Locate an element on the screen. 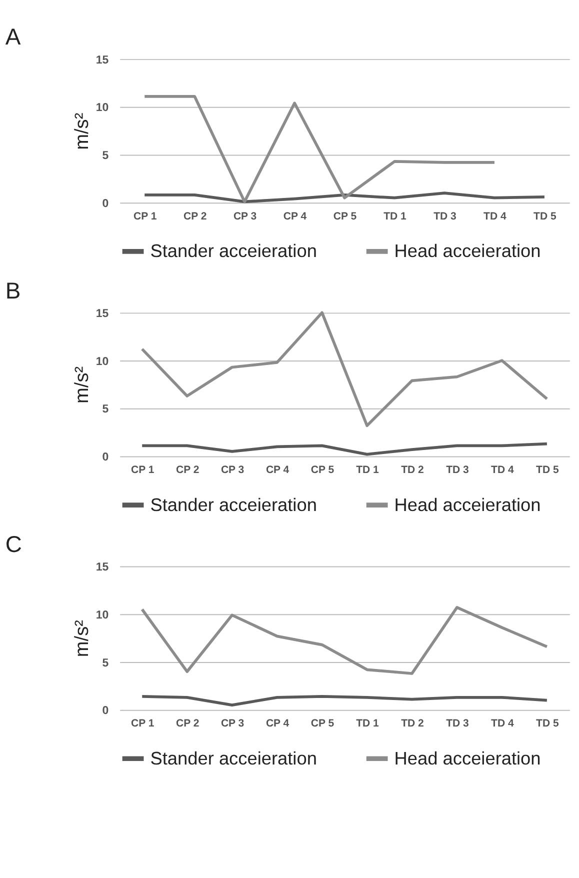 This screenshot has height=878, width=579. chart-title: B is located at coordinates (13, 290).